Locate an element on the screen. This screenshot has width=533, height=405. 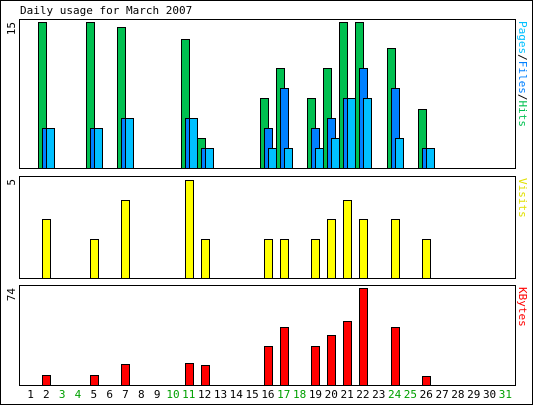
x-tick-label-day-20: 20 is located at coordinates (331, 394).